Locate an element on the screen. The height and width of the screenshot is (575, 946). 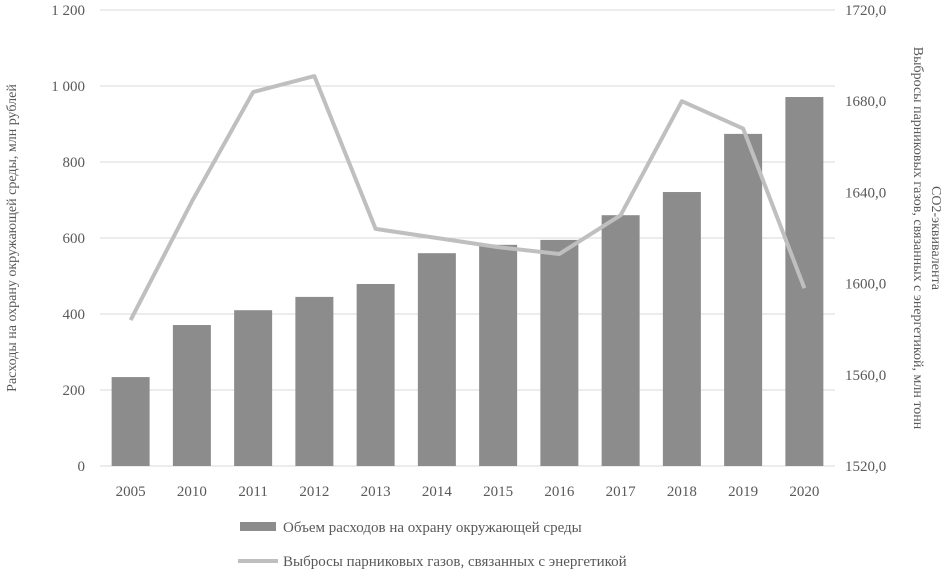
x-tick-label: 2017 is located at coordinates (621, 492).